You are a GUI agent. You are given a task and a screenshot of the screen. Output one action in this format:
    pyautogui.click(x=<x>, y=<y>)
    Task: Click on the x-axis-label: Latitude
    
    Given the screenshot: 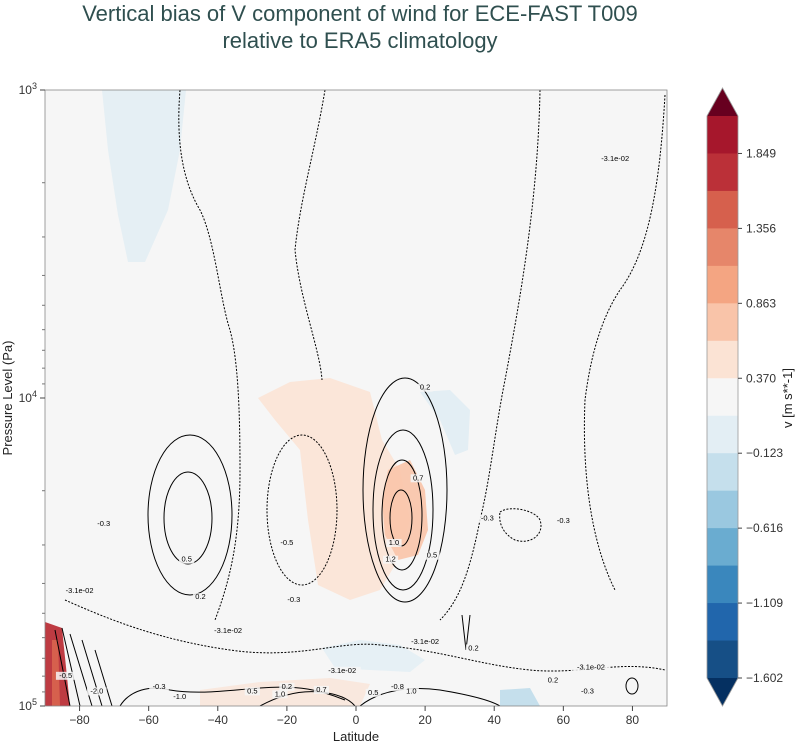 What is the action you would take?
    pyautogui.click(x=356, y=736)
    